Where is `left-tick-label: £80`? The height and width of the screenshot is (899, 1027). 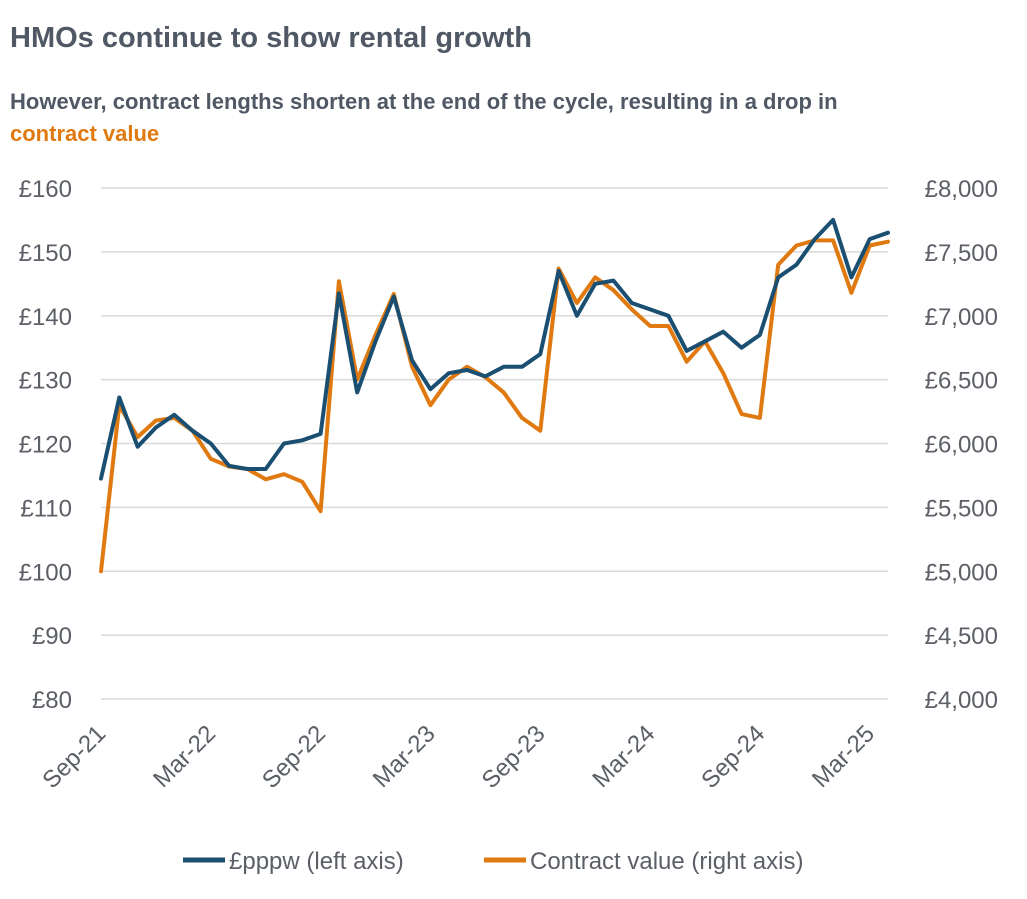 left-tick-label: £80 is located at coordinates (52, 700).